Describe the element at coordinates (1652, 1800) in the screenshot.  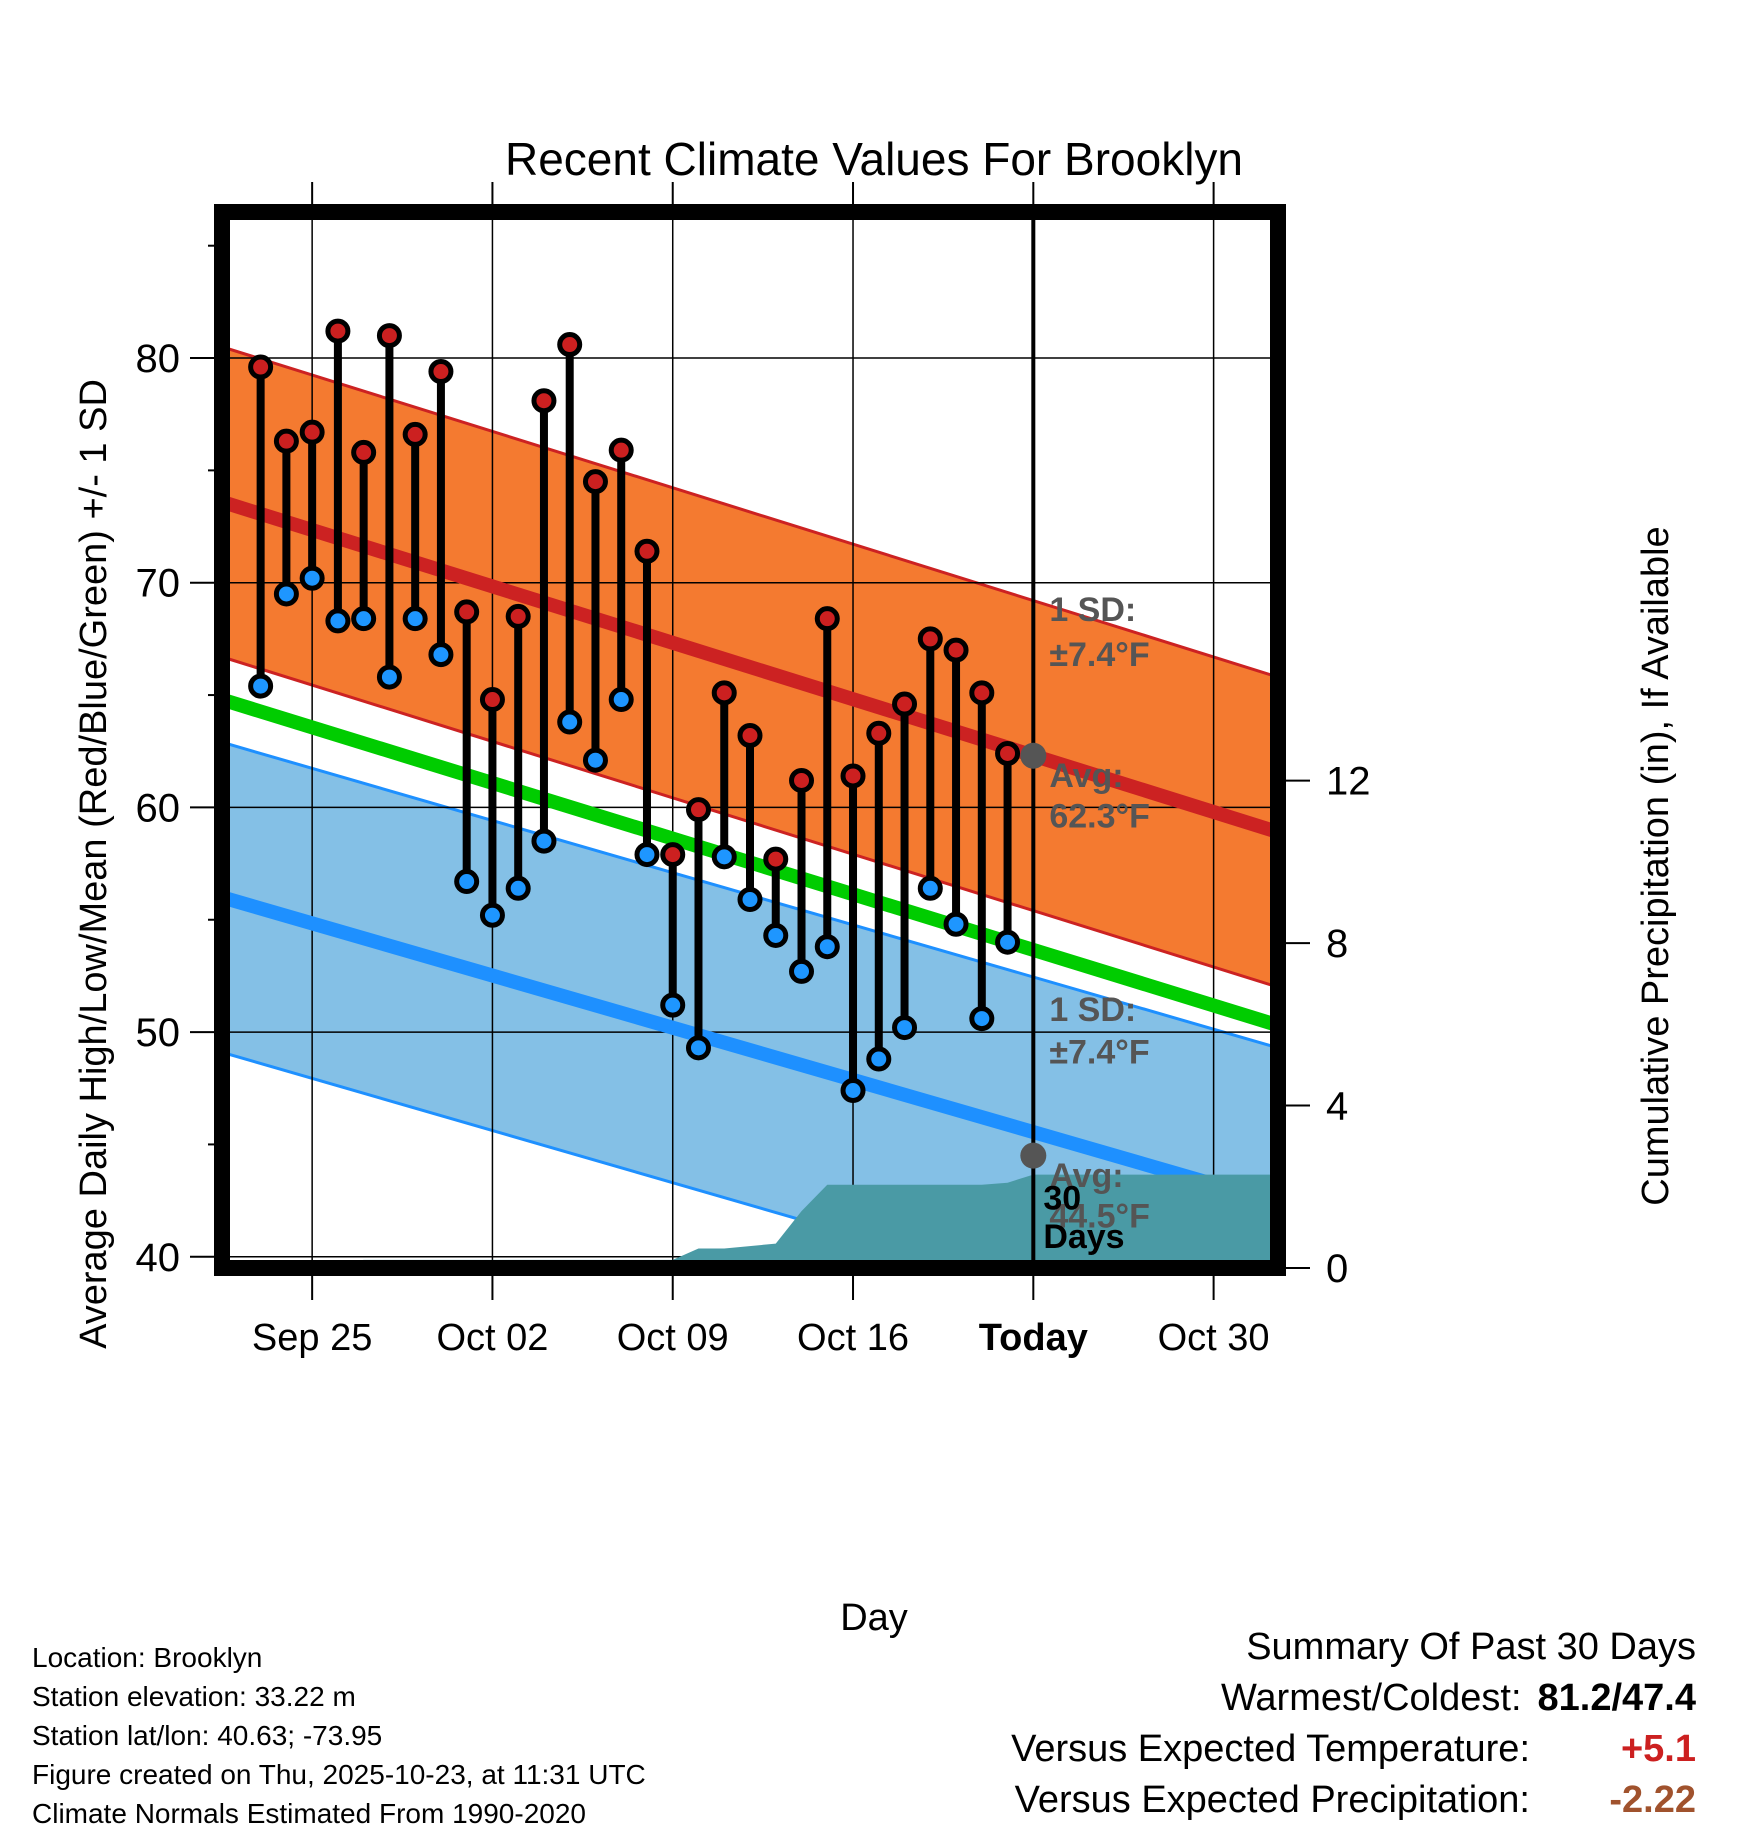
I see `precip-anomaly-value: -2.22` at that location.